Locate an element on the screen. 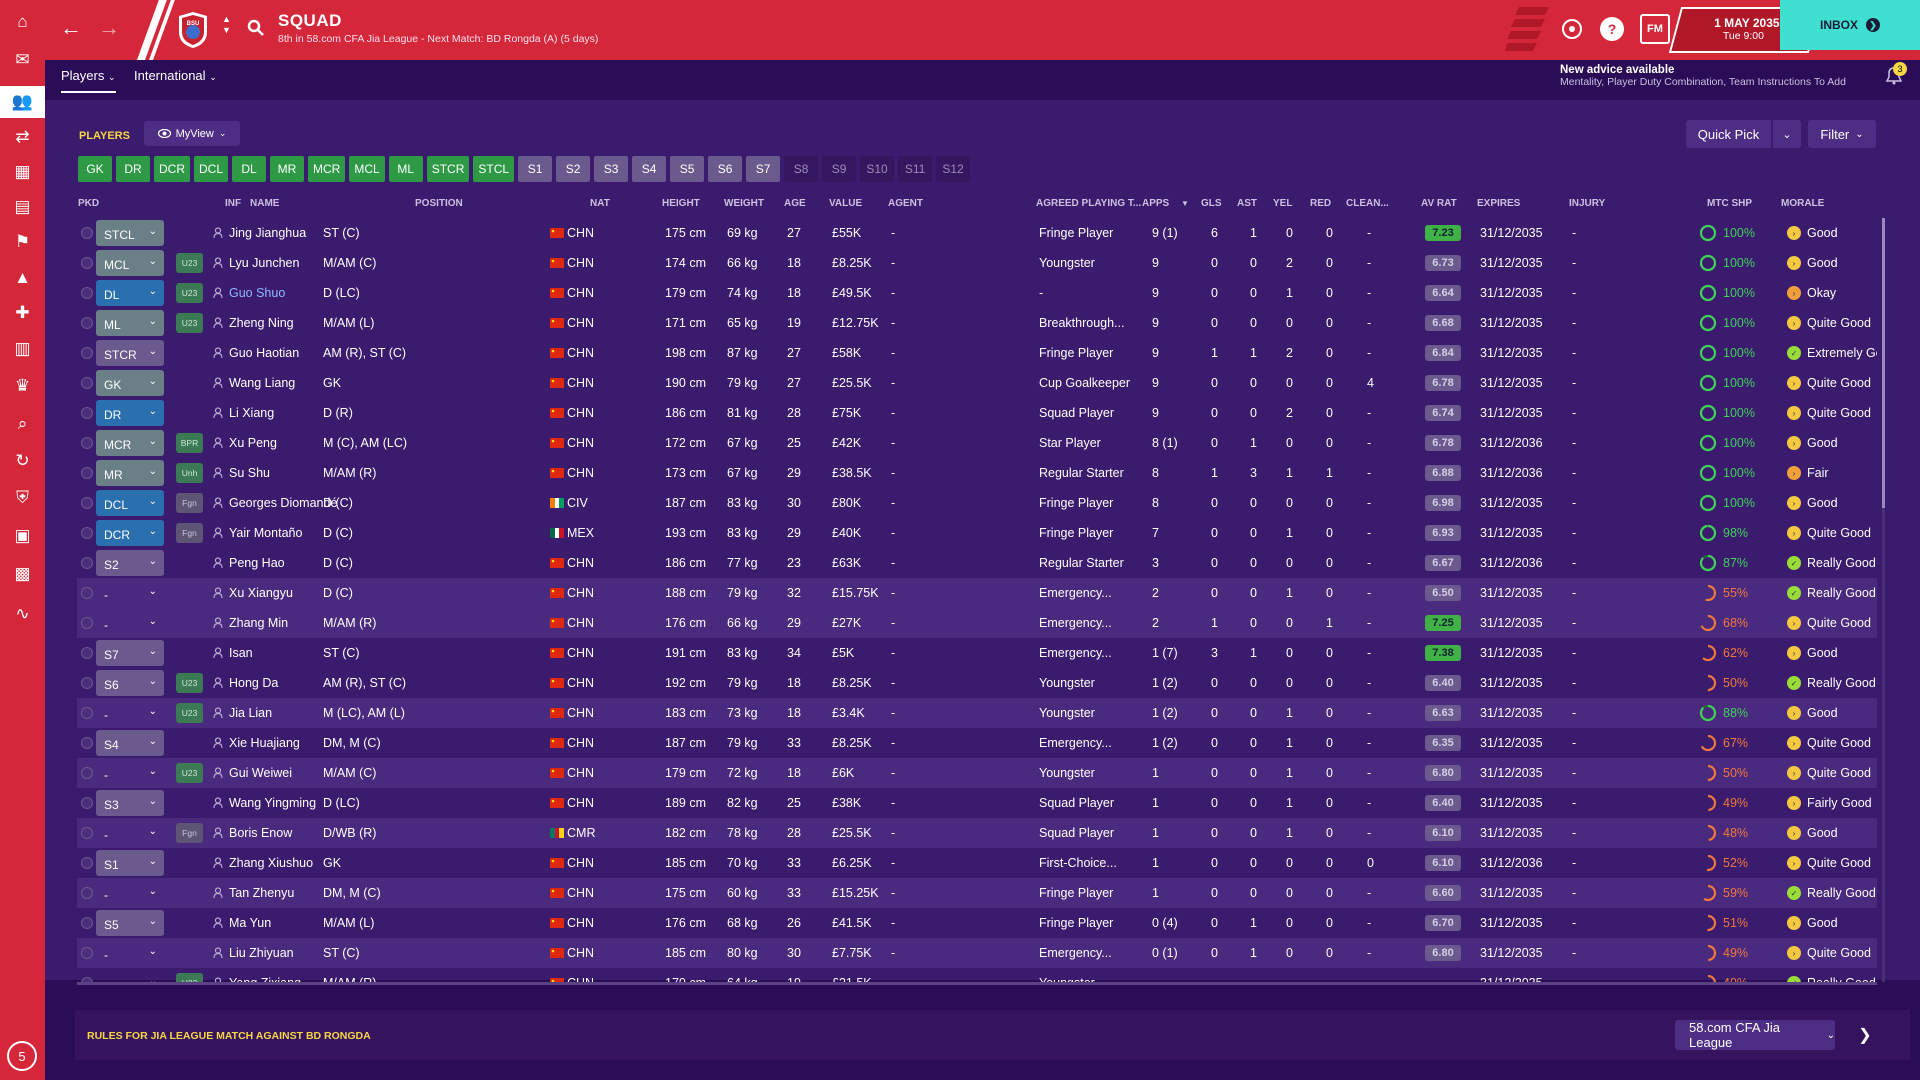 The image size is (1920, 1080). sidebar-item-scouting: ⌕ is located at coordinates (22, 424).